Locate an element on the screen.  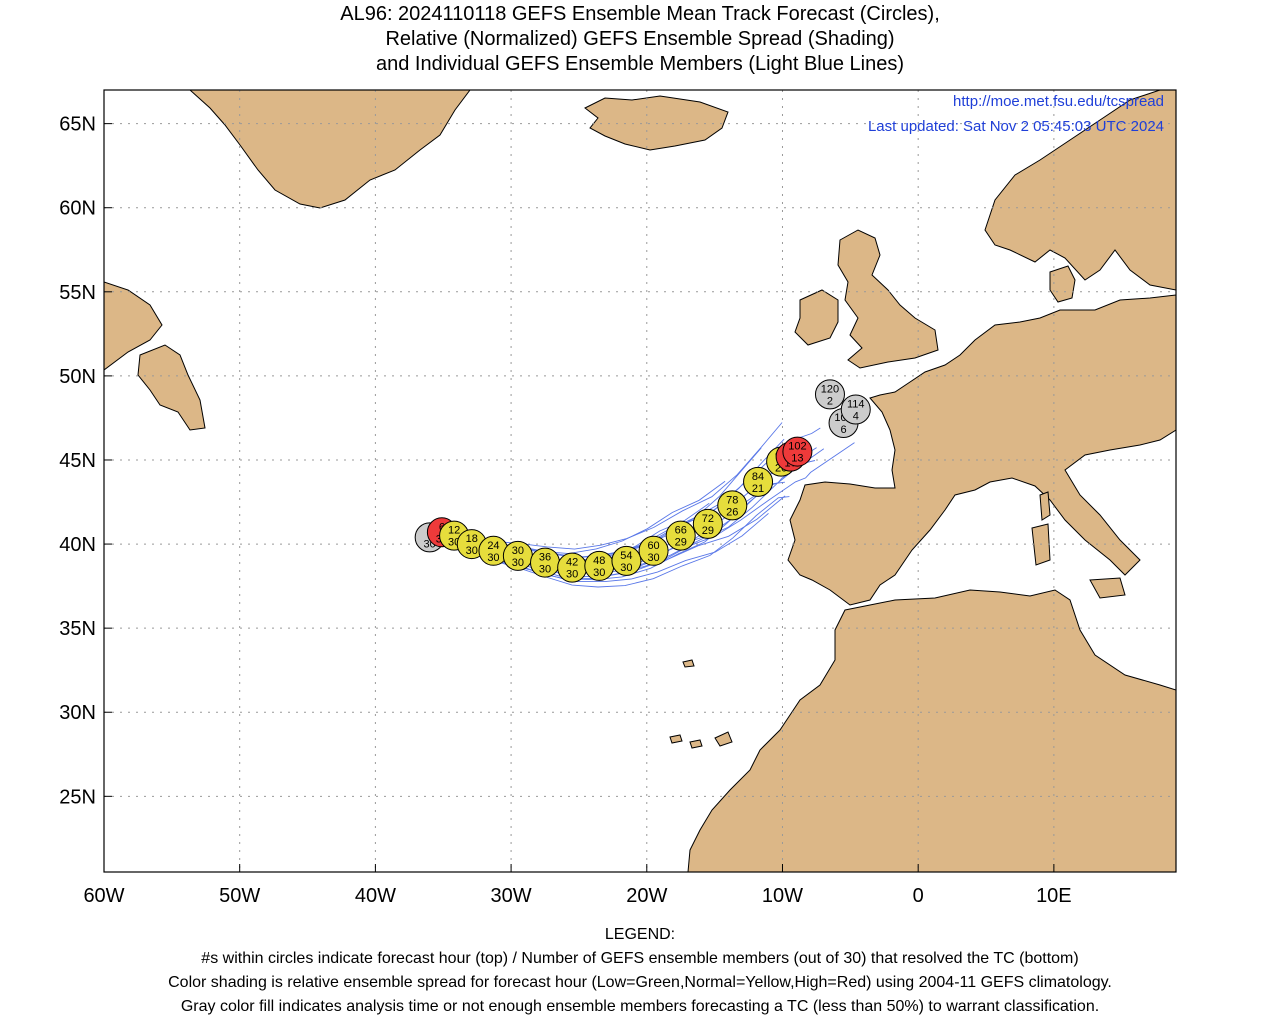
sicily-land is located at coordinates (1107, 588).